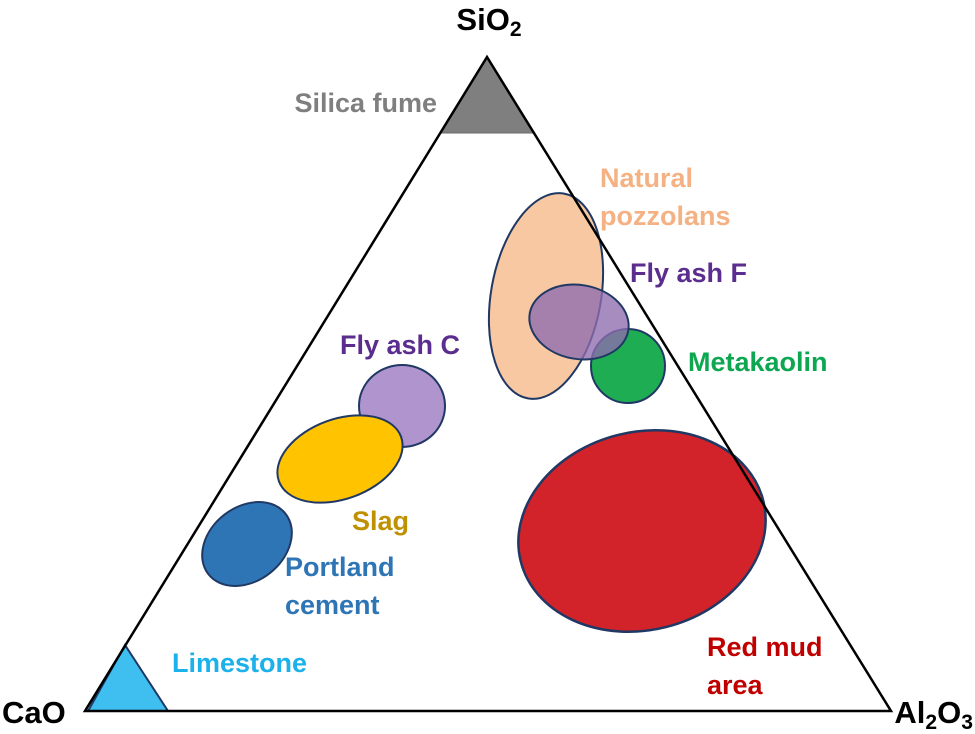 The width and height of the screenshot is (975, 734). I want to click on region-silica-fume, so click(487, 95).